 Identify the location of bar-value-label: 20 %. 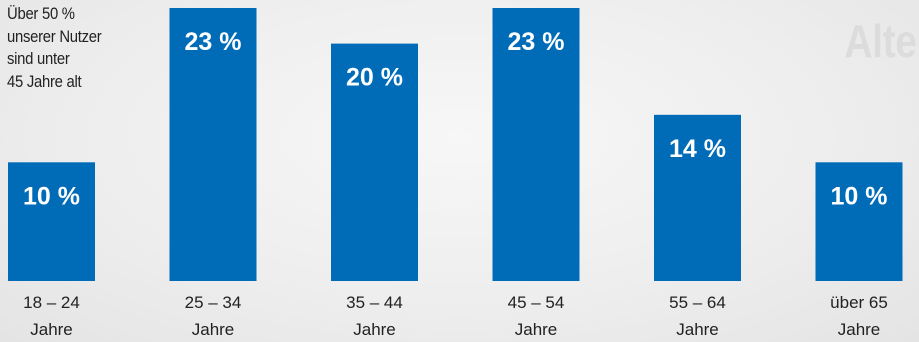
(374, 78).